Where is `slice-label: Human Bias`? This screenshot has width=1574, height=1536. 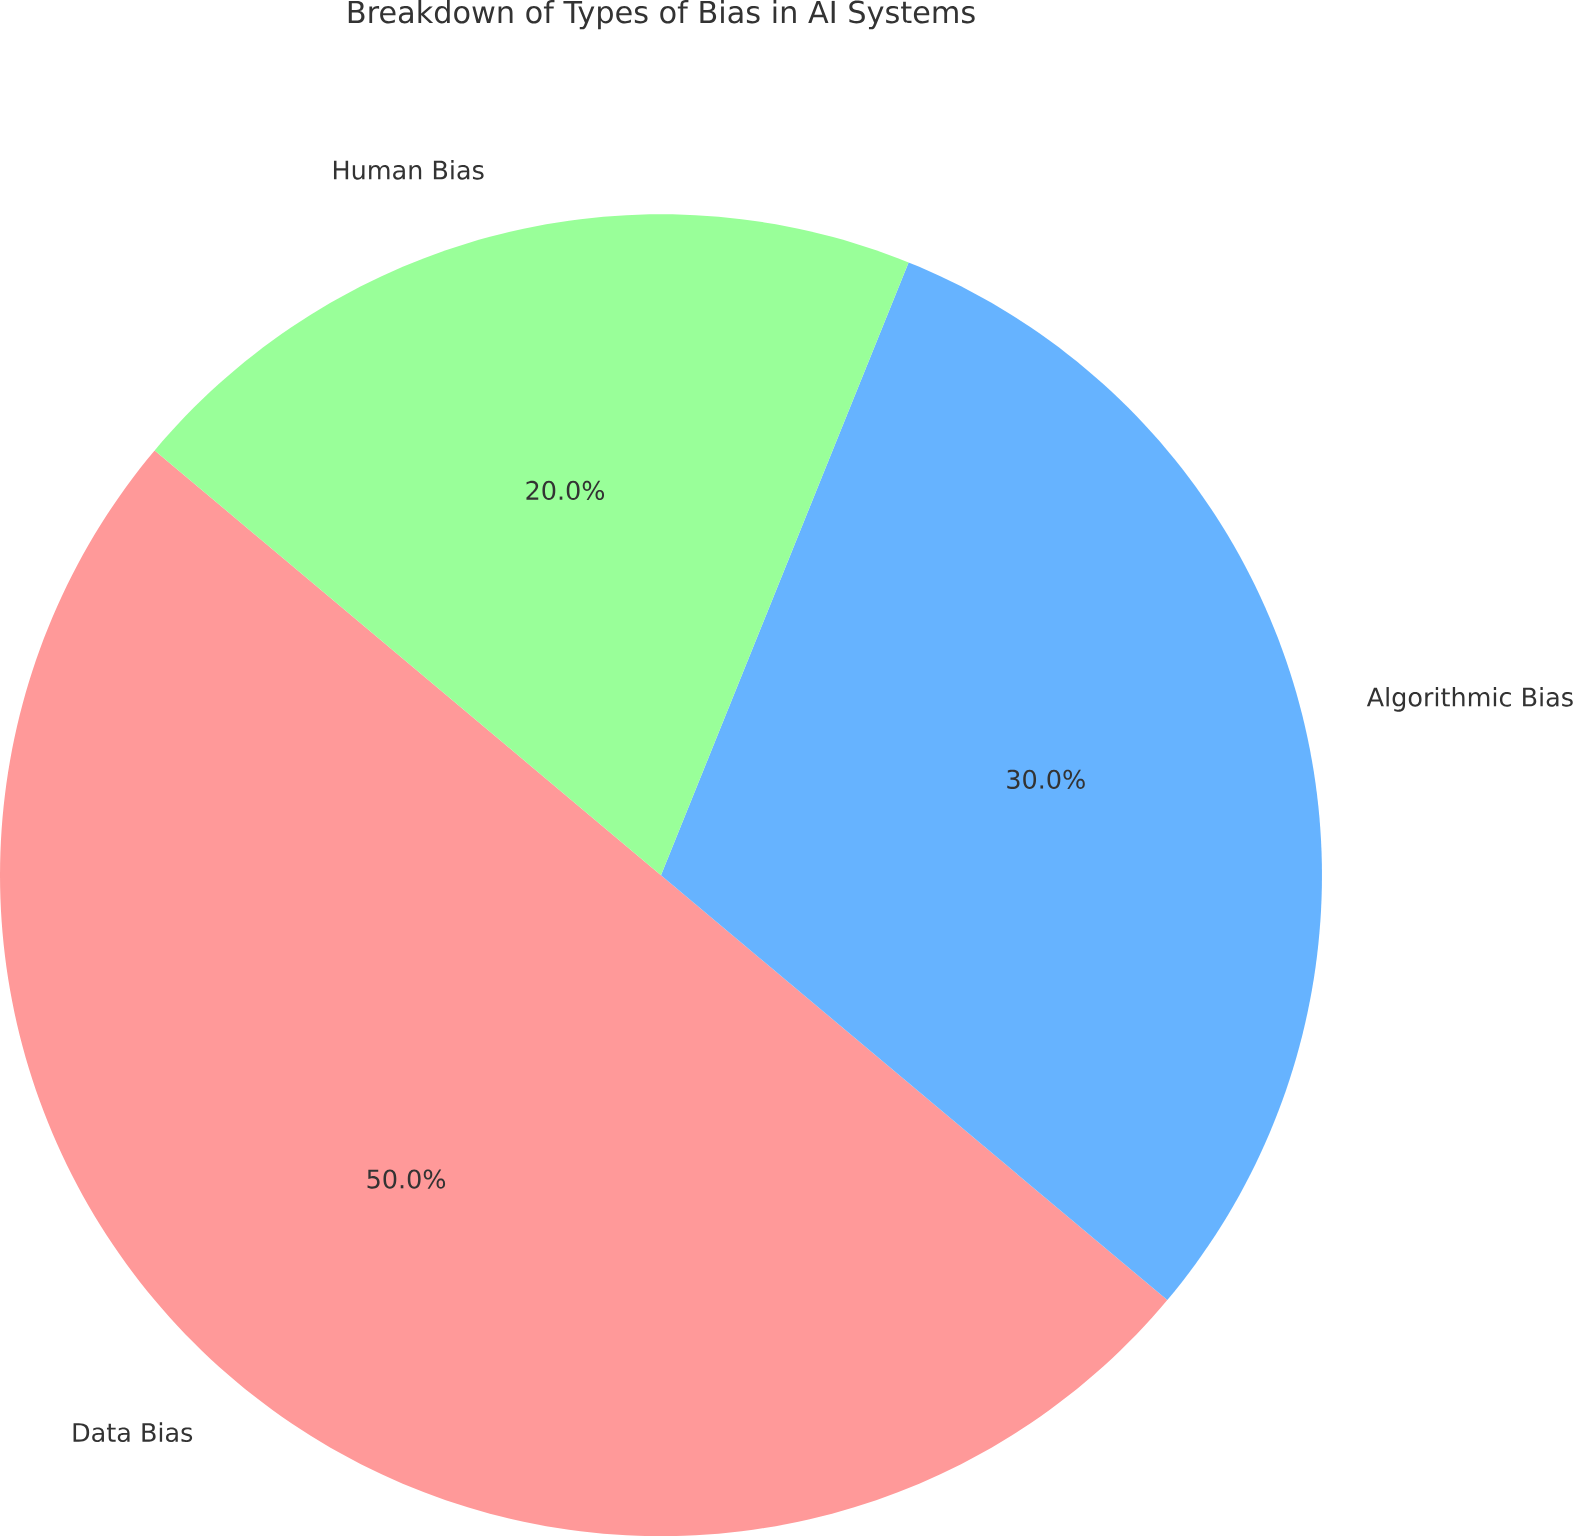 slice-label: Human Bias is located at coordinates (408, 169).